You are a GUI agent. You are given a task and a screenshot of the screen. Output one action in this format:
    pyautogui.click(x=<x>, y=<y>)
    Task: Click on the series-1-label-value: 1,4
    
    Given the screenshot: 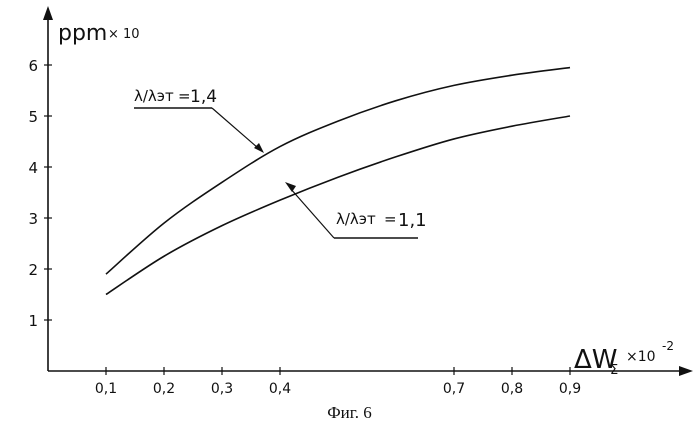 What is the action you would take?
    pyautogui.click(x=203, y=97)
    